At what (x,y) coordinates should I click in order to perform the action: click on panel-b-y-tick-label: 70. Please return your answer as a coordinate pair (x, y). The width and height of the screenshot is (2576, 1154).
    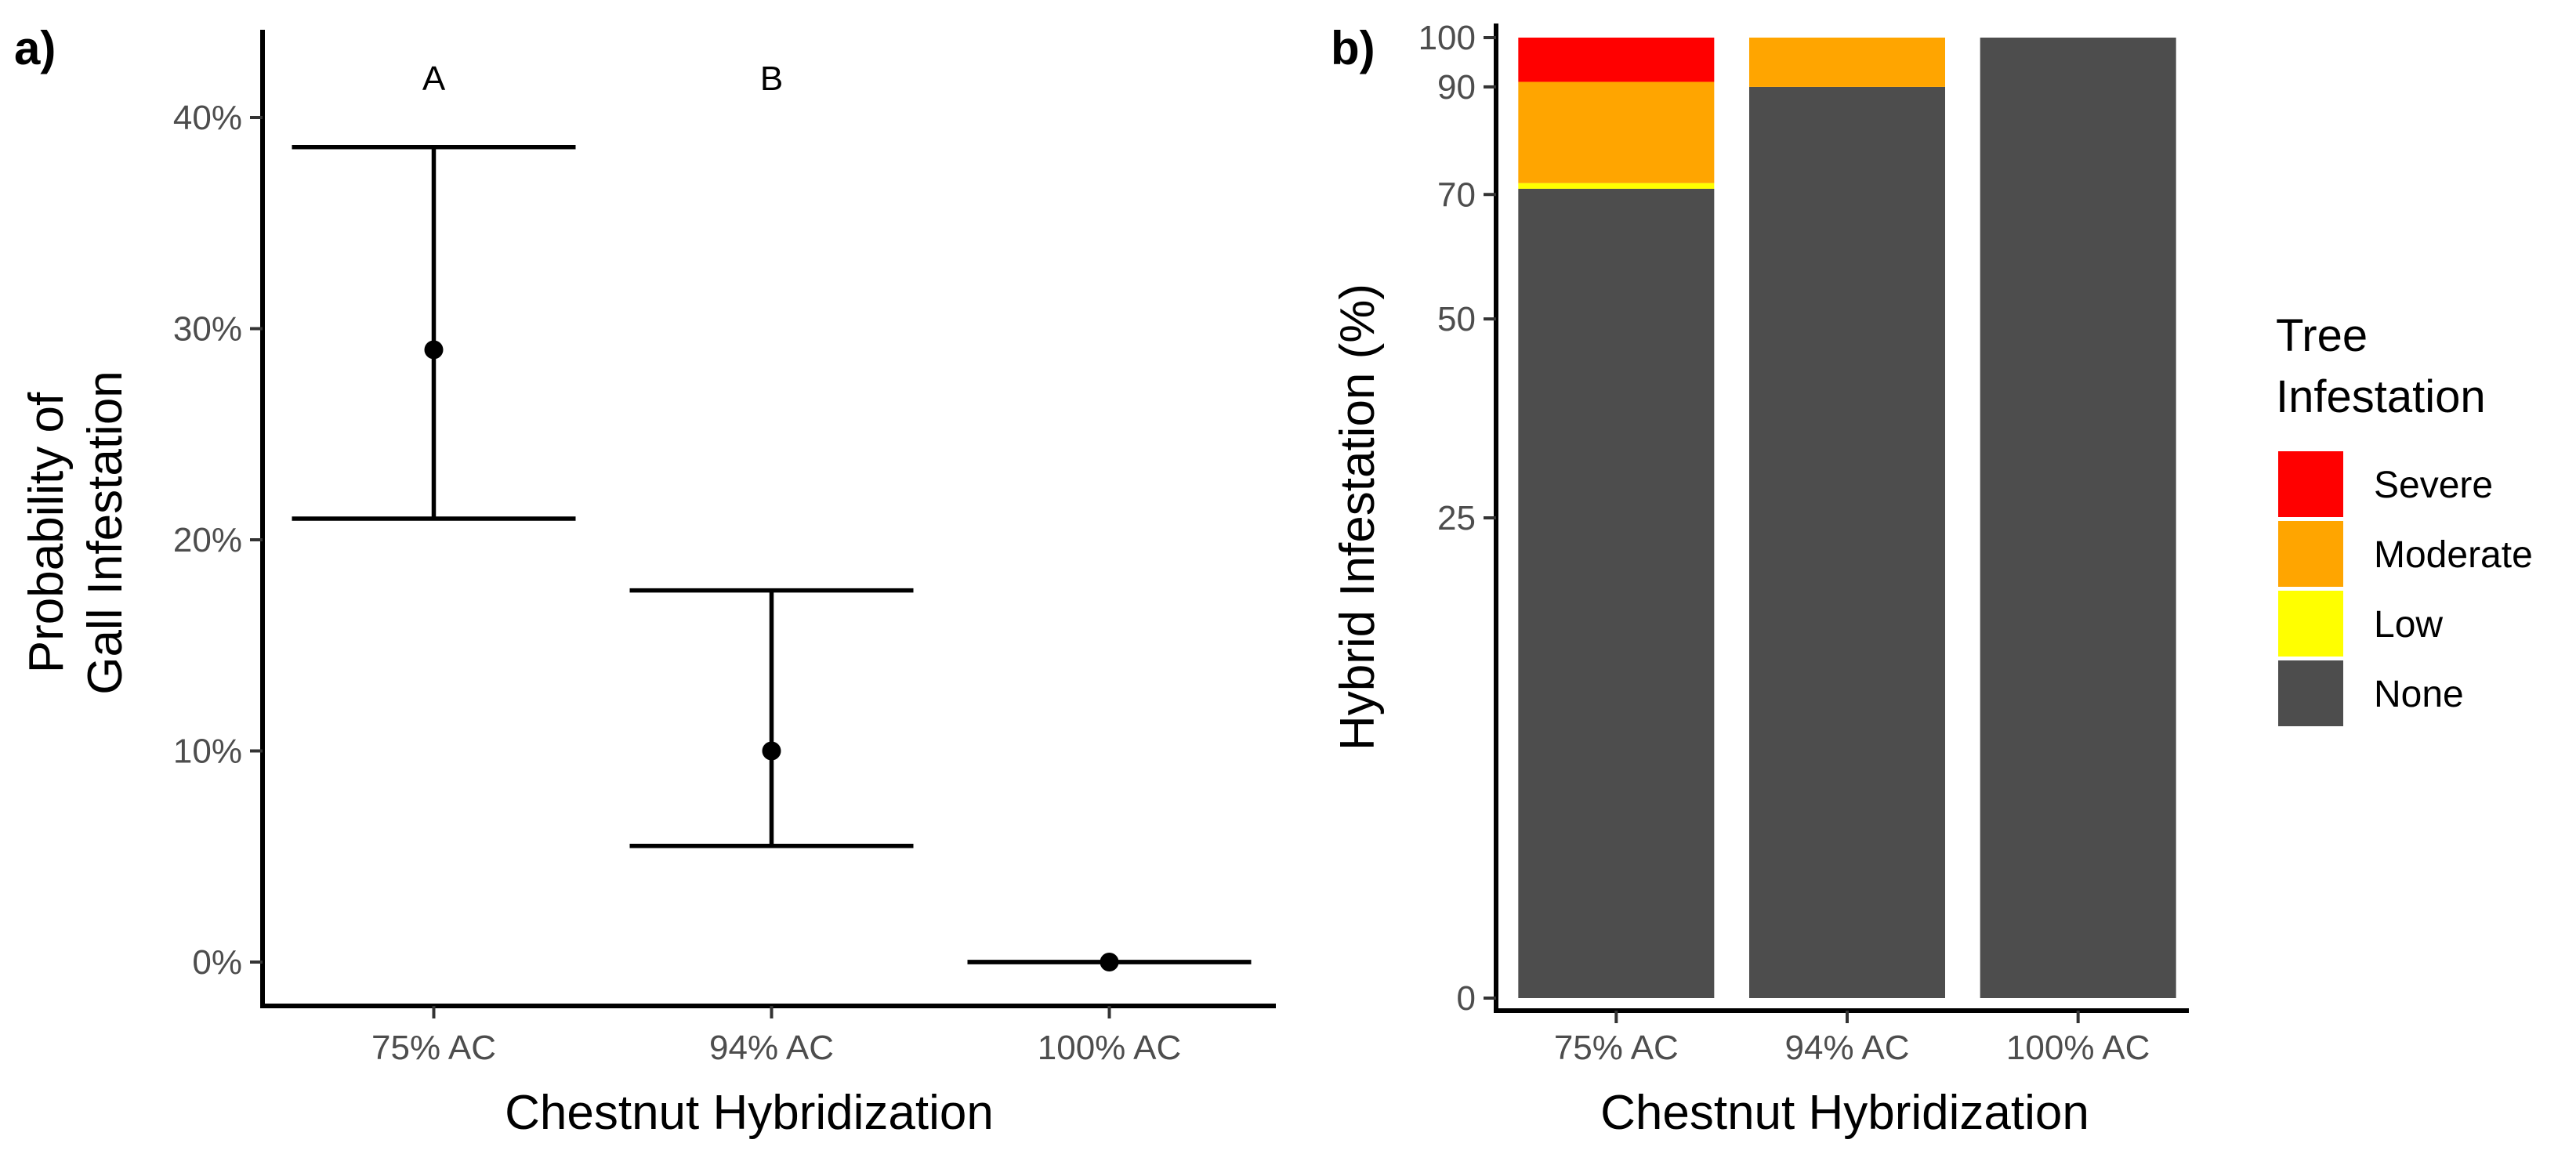
    Looking at the image, I should click on (1456, 194).